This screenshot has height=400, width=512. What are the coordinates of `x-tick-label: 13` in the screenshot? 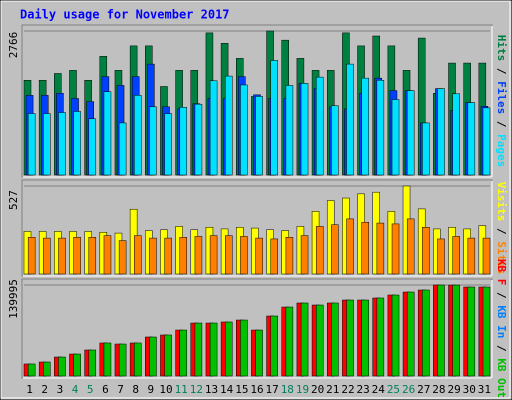 It's located at (211, 389).